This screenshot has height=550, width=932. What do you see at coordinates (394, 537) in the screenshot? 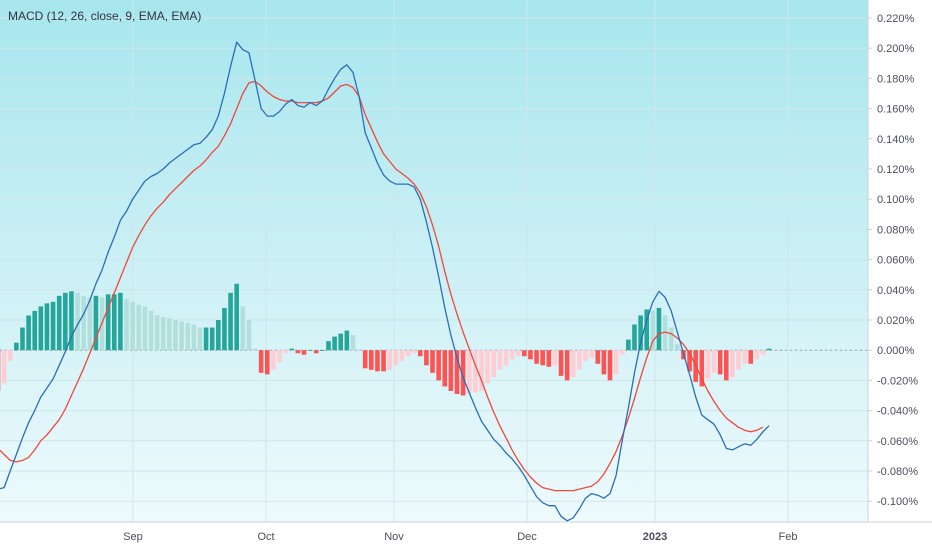
I see `x-tick-label: Nov` at bounding box center [394, 537].